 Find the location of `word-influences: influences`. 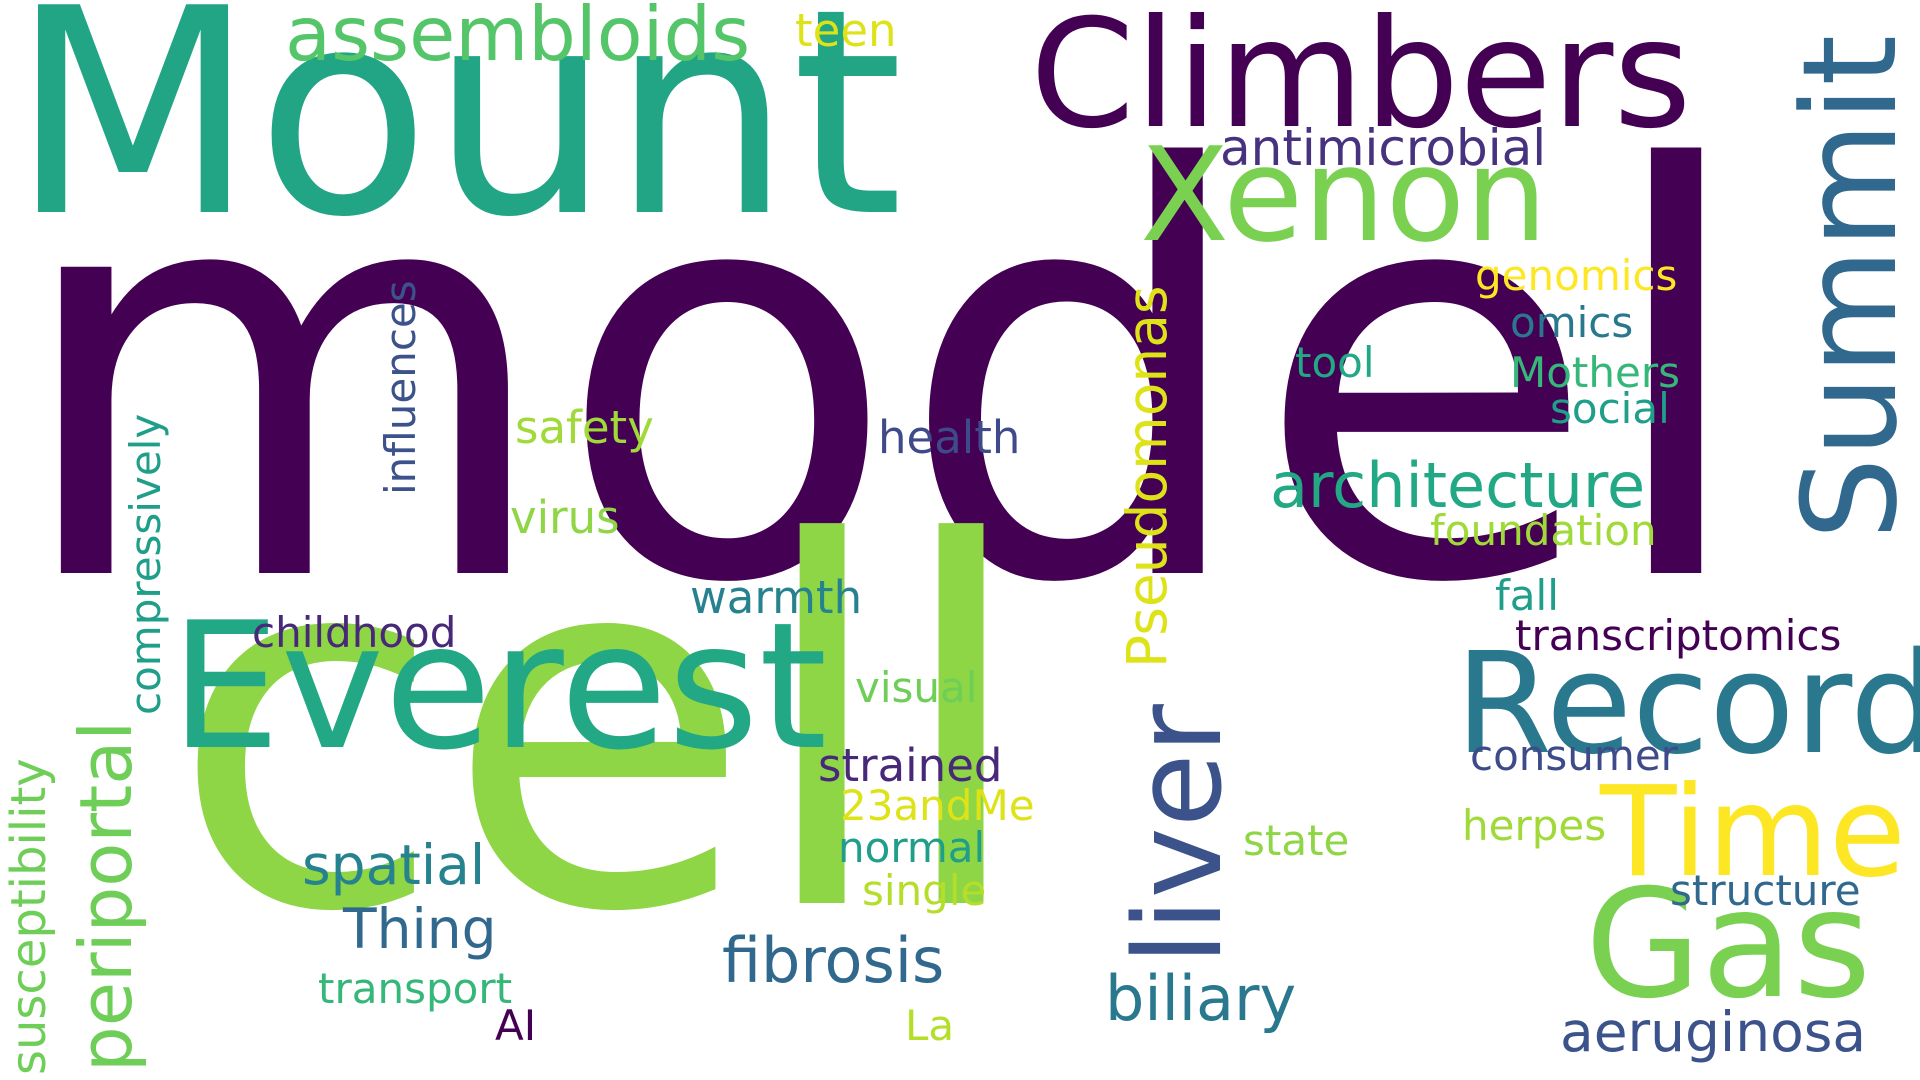

word-influences: influences is located at coordinates (400, 387).